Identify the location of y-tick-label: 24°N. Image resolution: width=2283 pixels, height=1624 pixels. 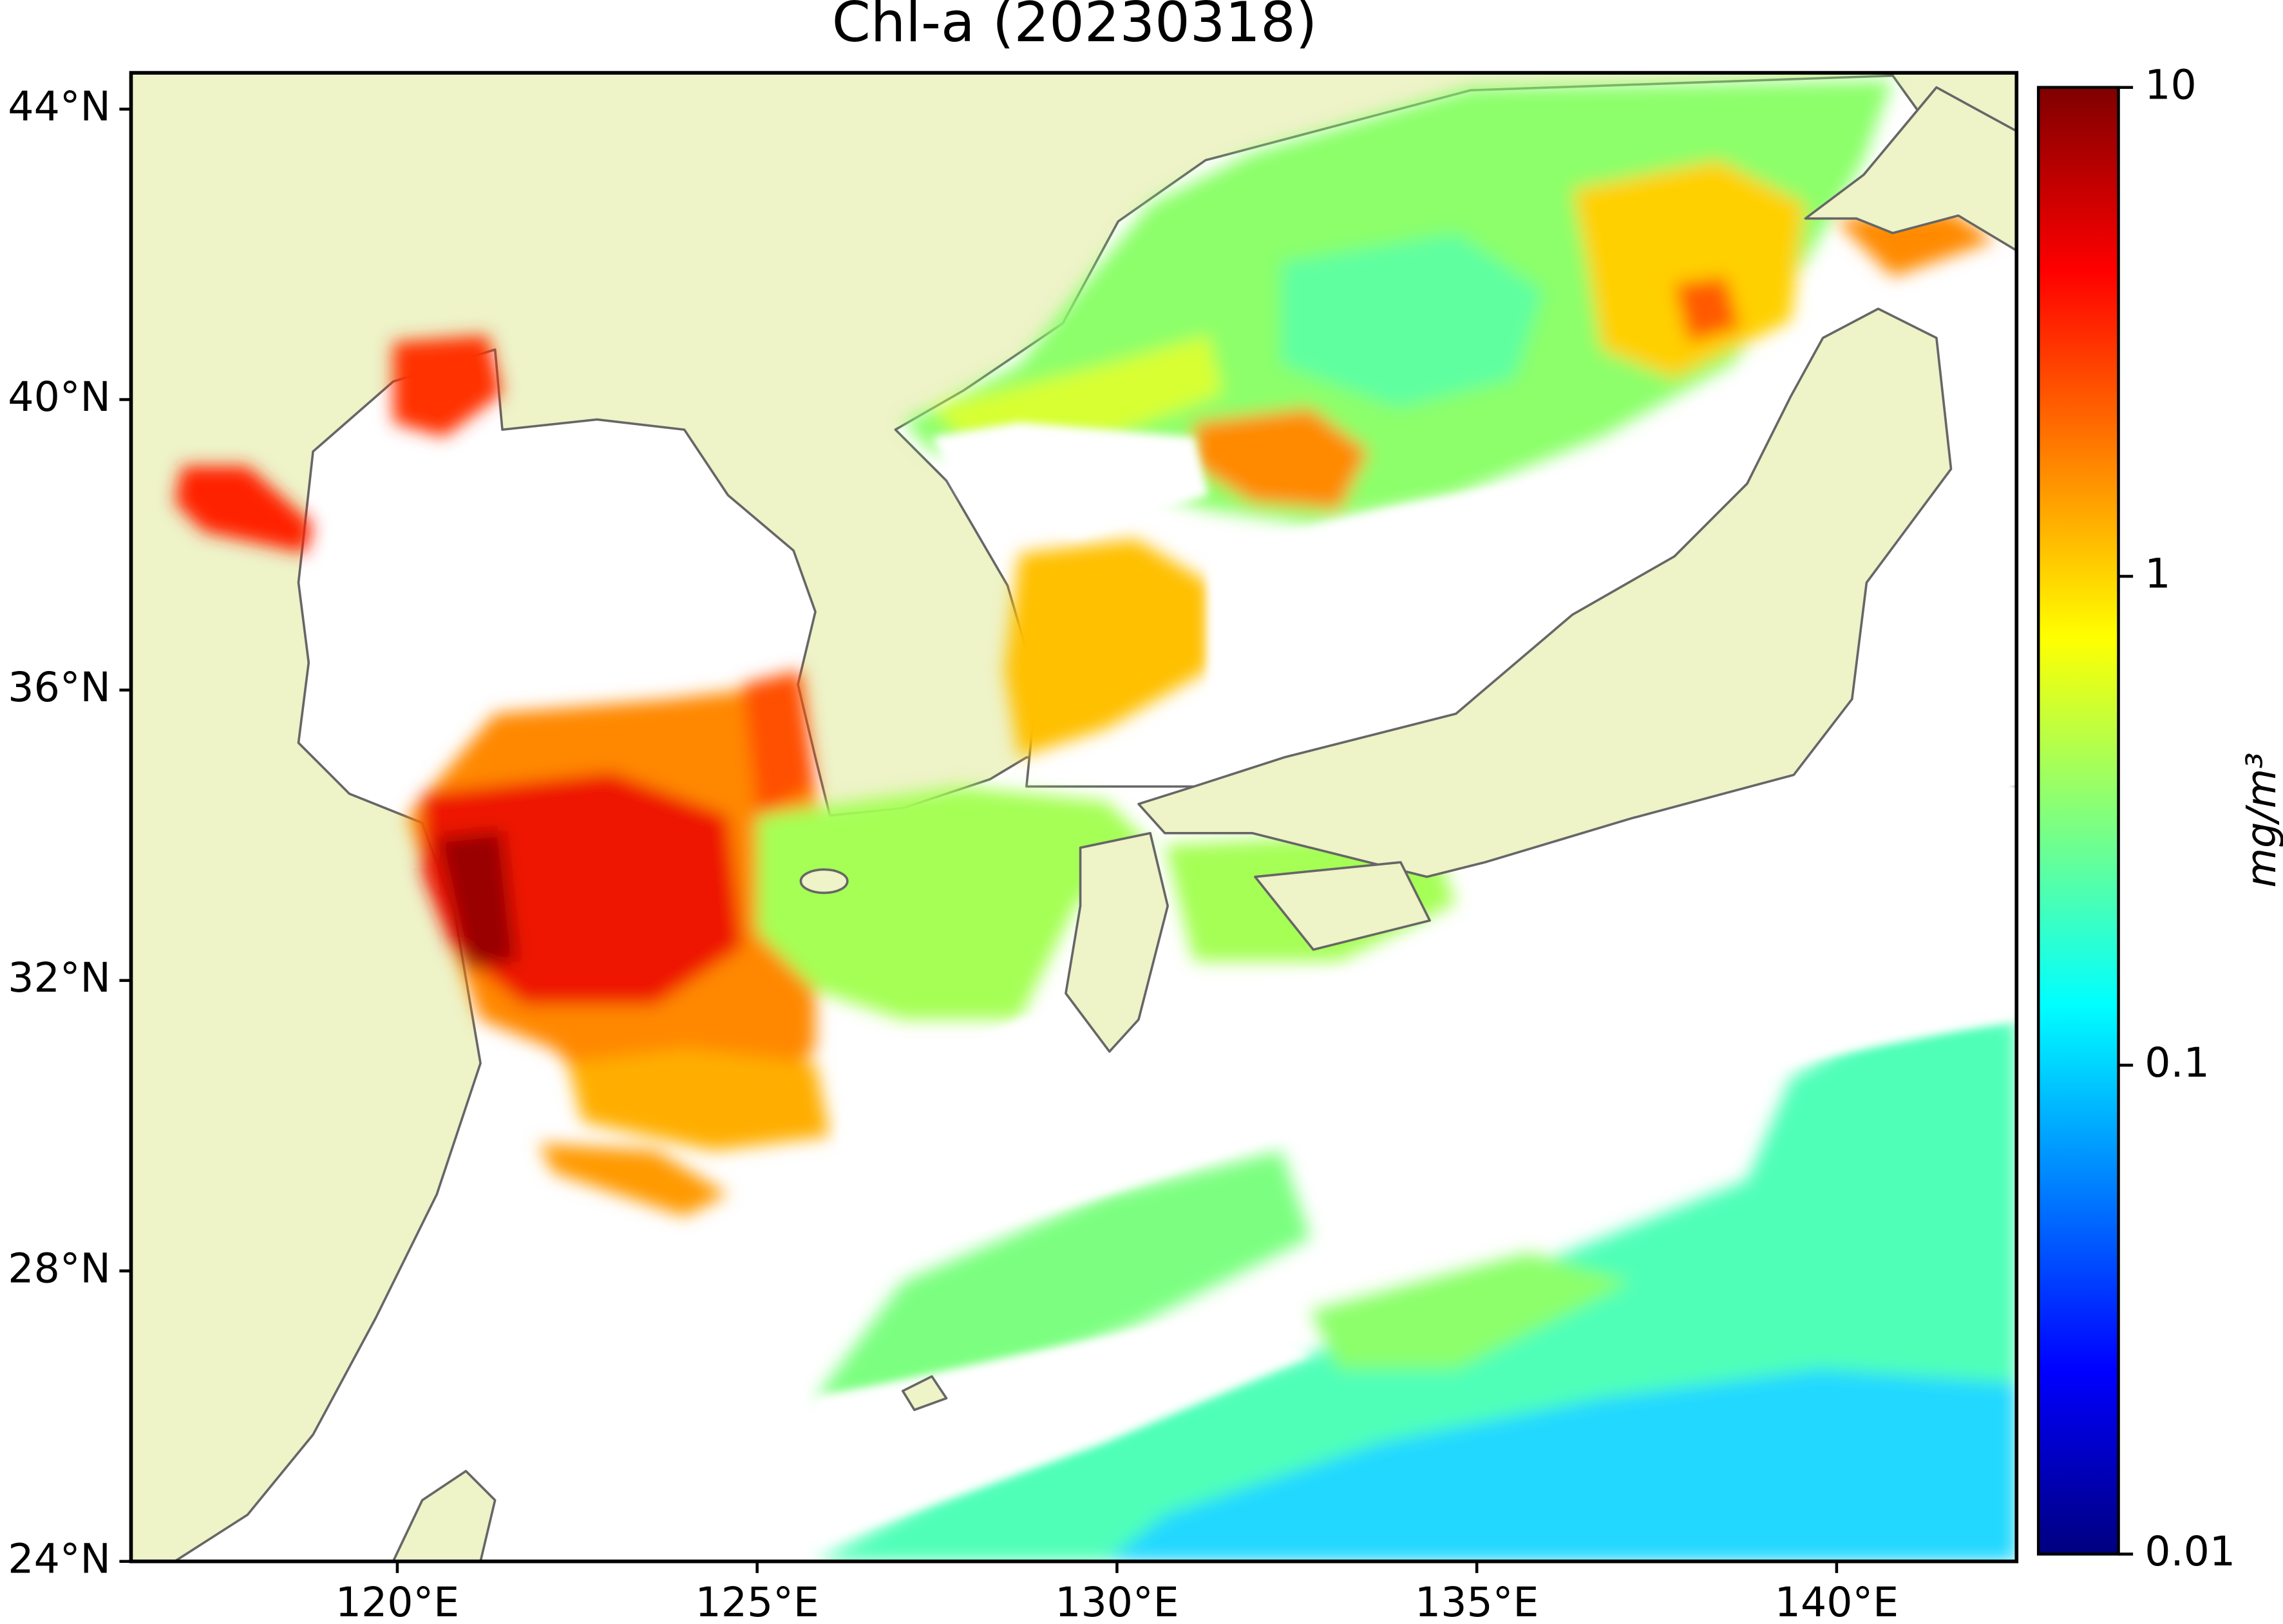
(59, 1558).